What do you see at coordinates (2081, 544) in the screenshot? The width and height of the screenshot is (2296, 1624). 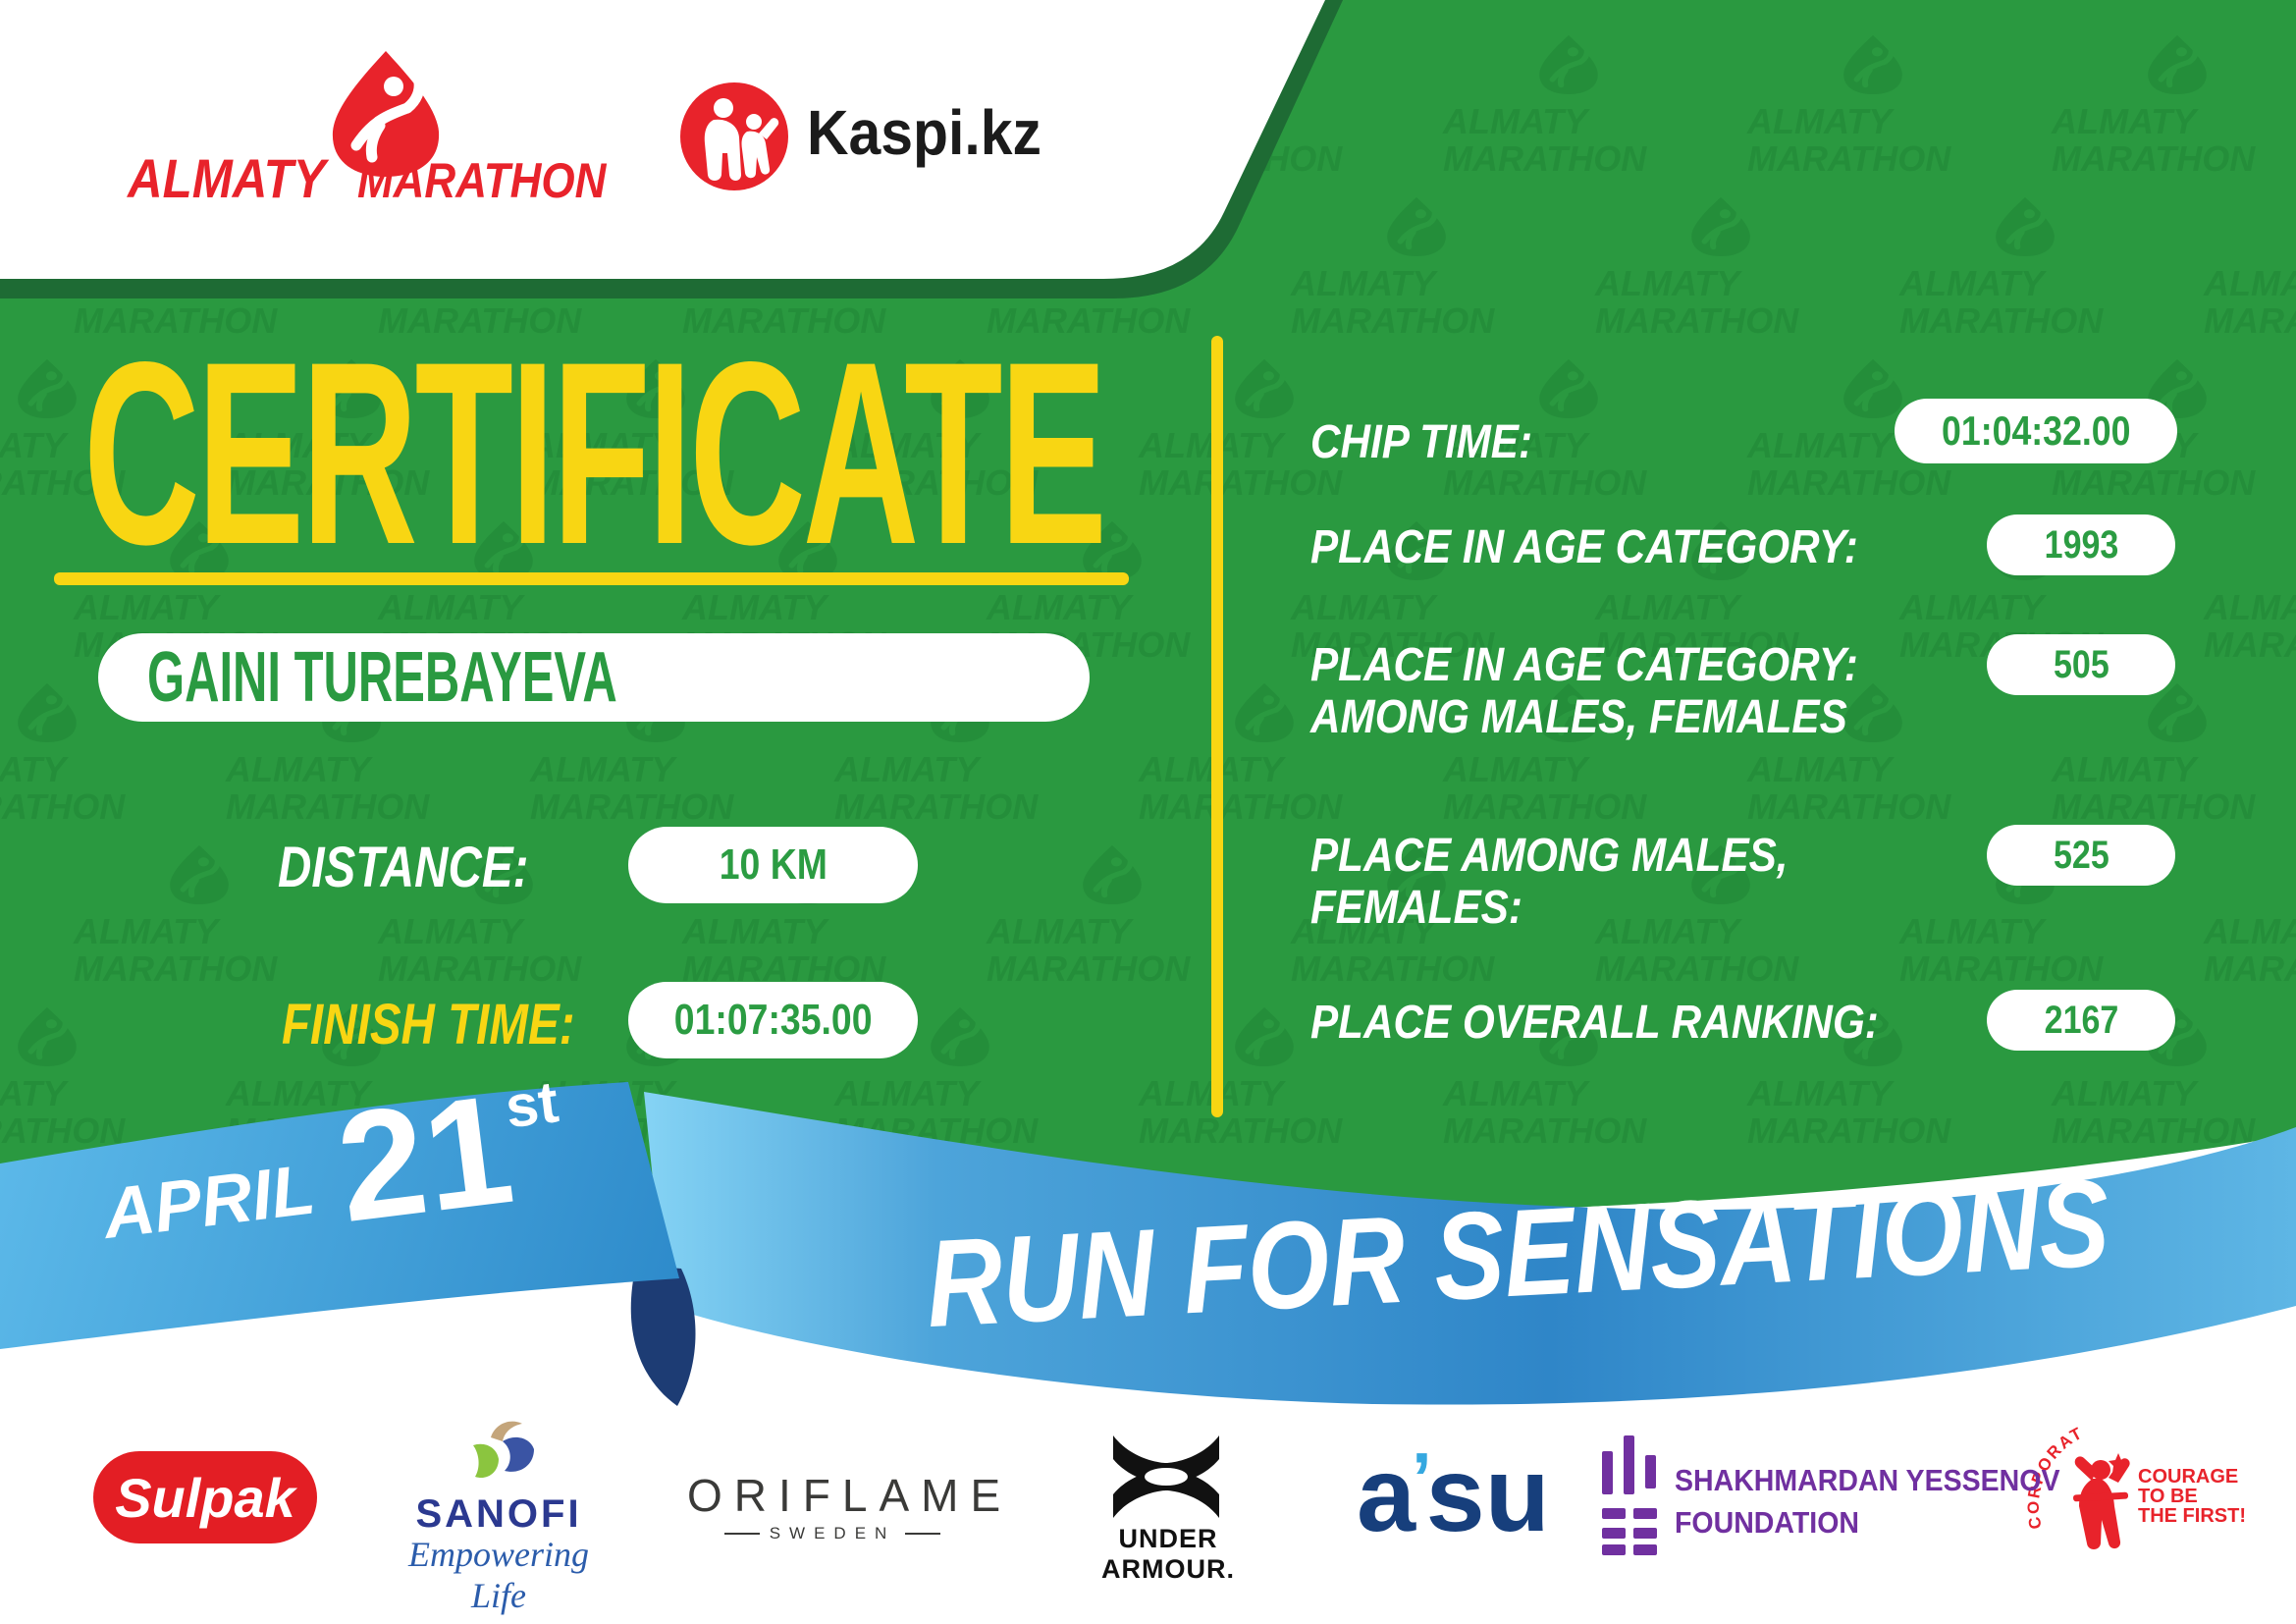 I see `age-category-pill: 1993` at bounding box center [2081, 544].